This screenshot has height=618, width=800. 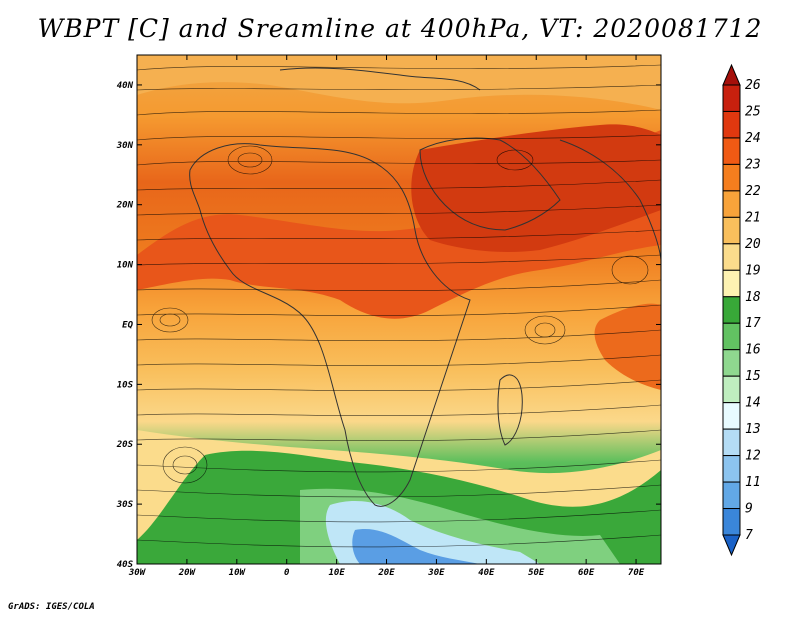 What do you see at coordinates (753, 429) in the screenshot?
I see `colorbar-label: 13` at bounding box center [753, 429].